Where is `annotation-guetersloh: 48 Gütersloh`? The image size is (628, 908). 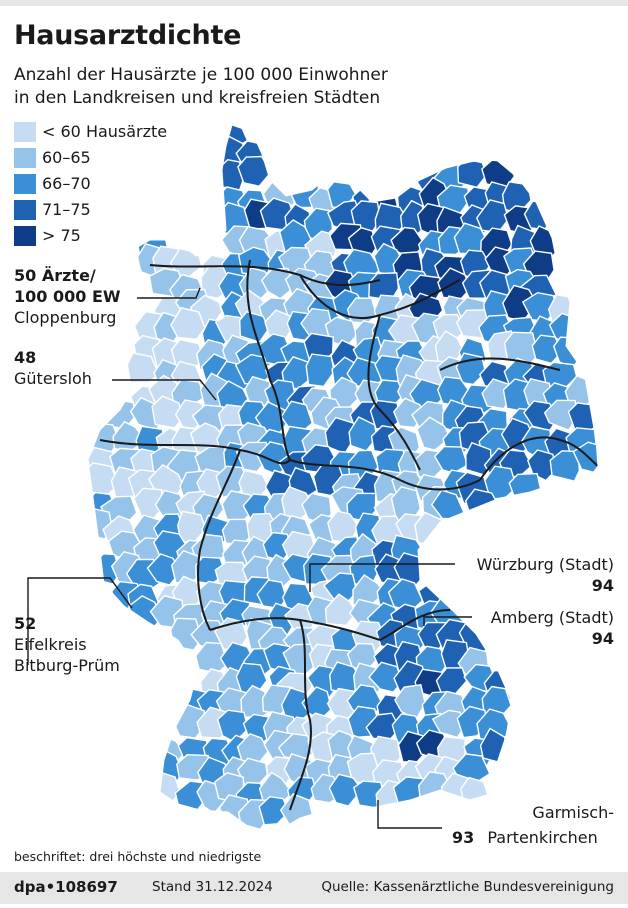
annotation-guetersloh: 48 Gütersloh is located at coordinates (53, 368).